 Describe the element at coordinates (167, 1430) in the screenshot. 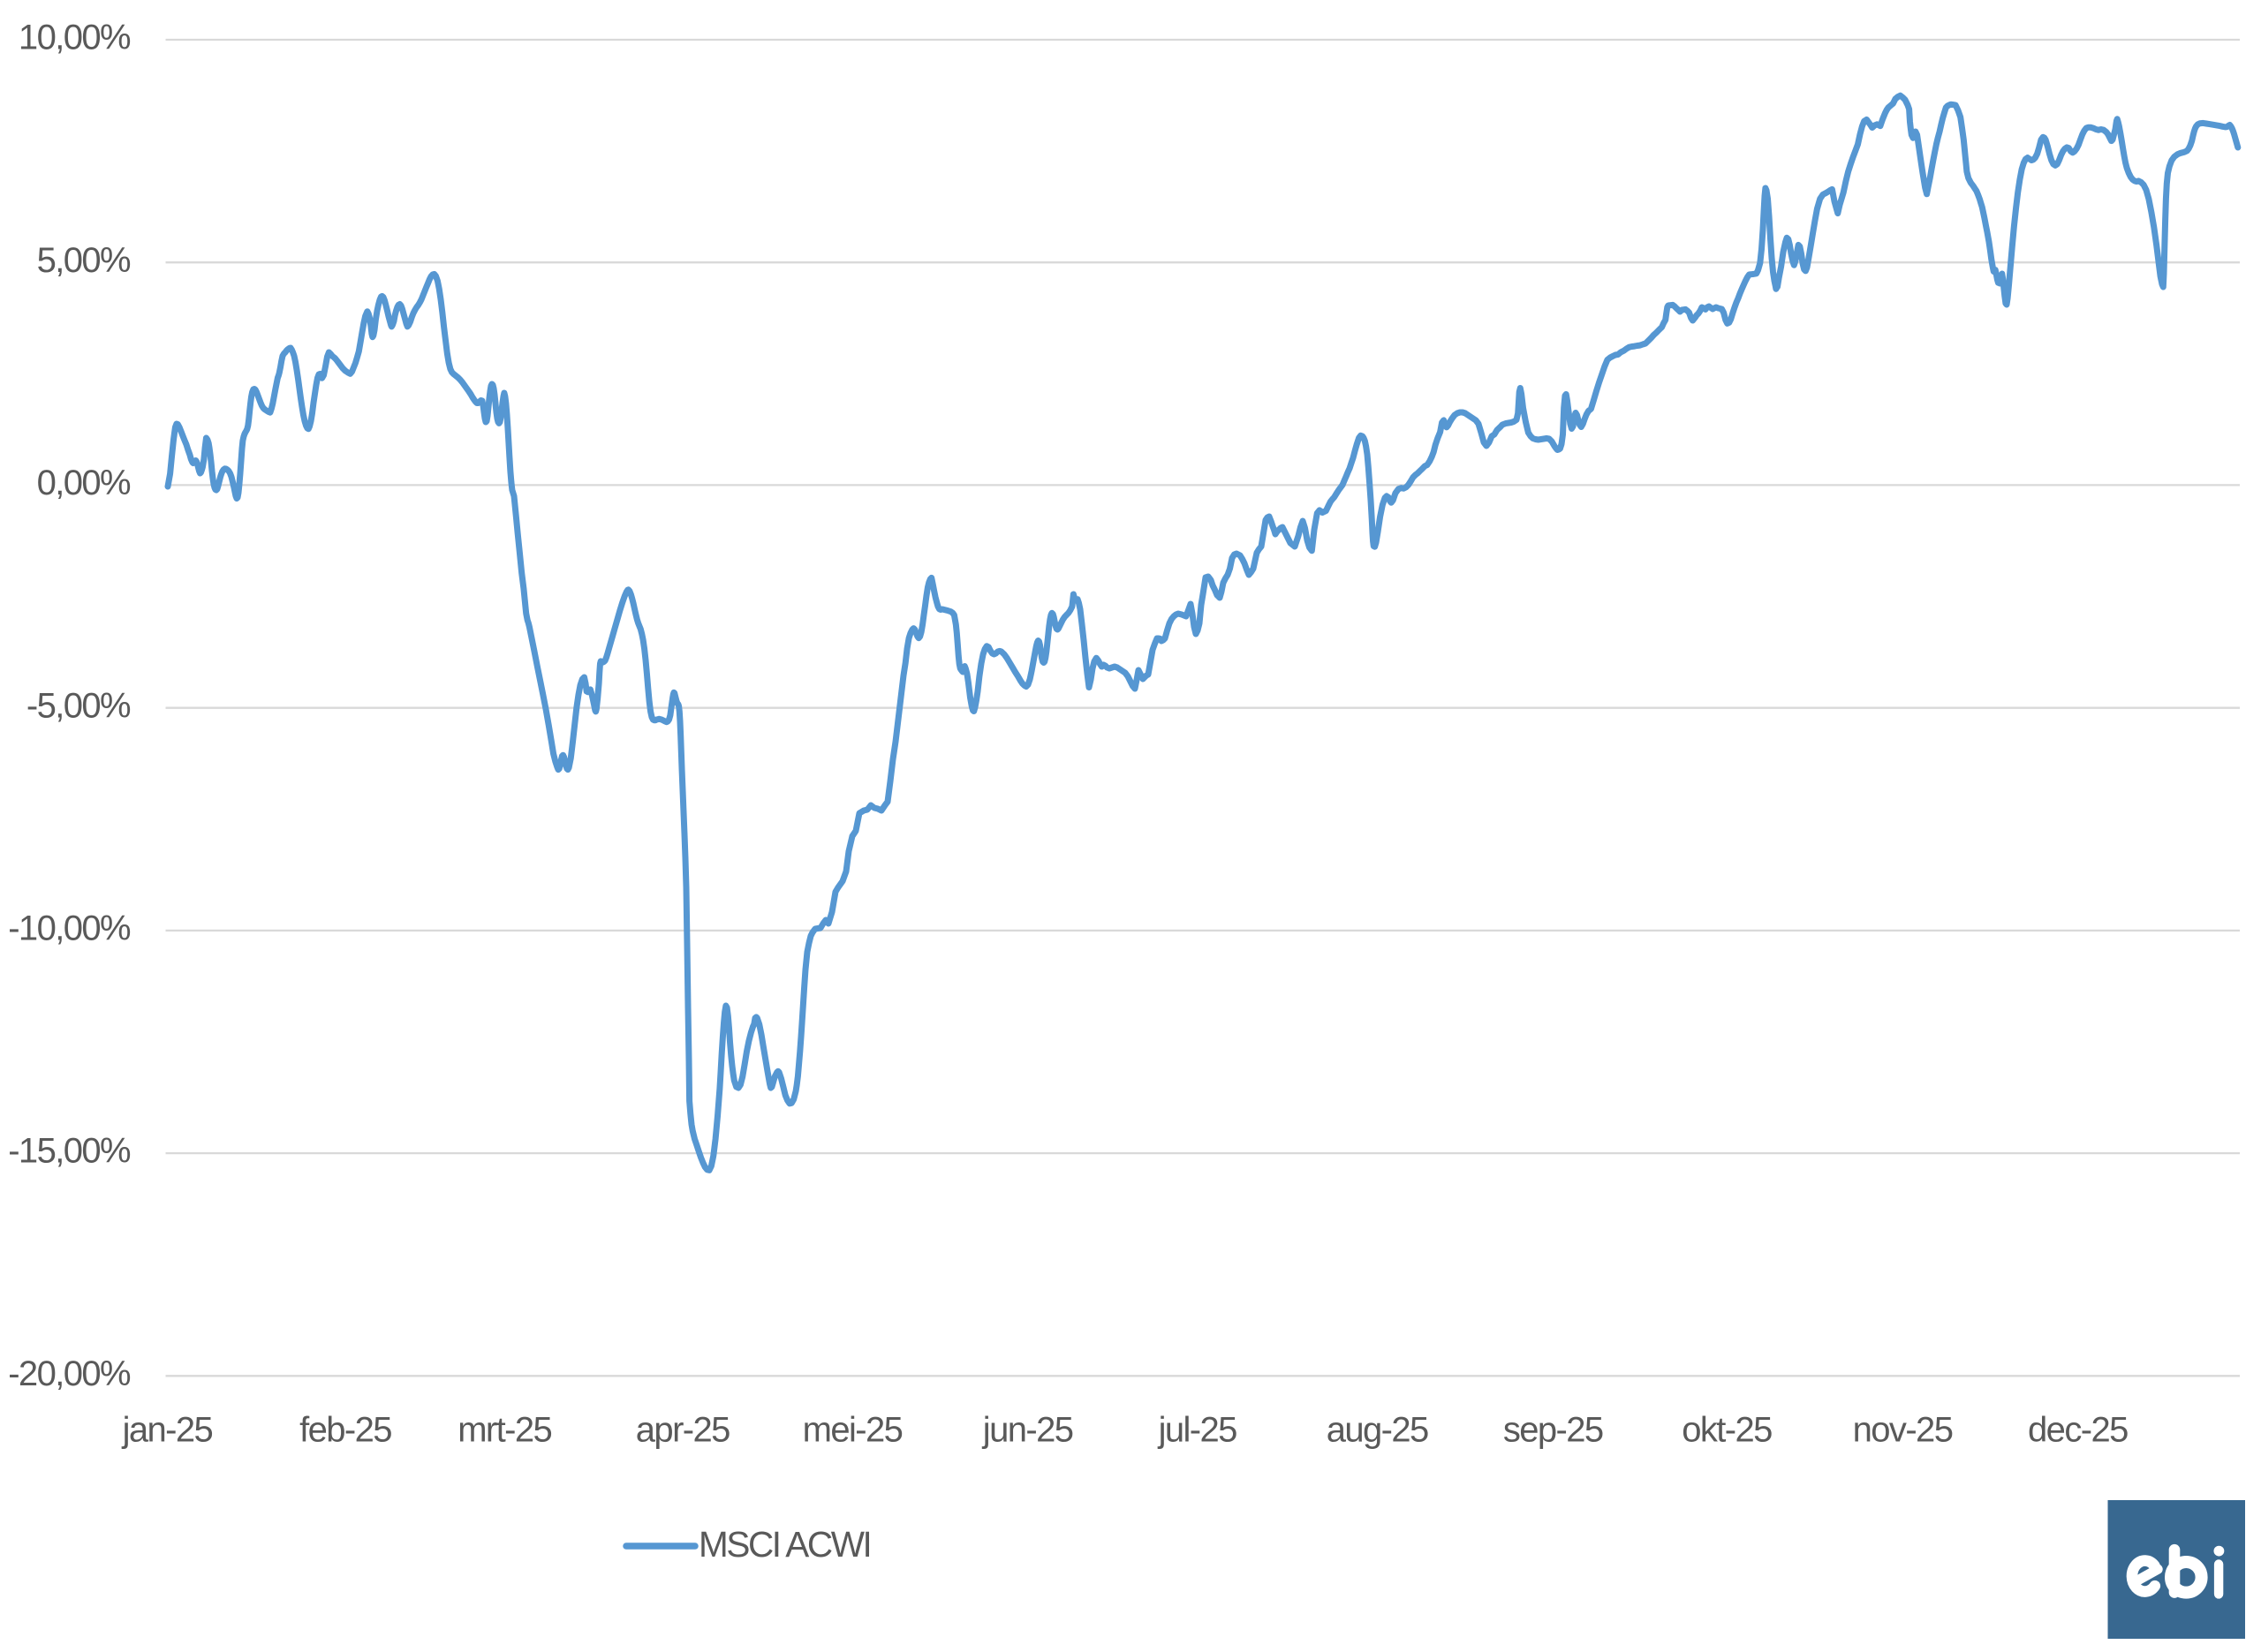

I see `svg-text: jan-25` at that location.